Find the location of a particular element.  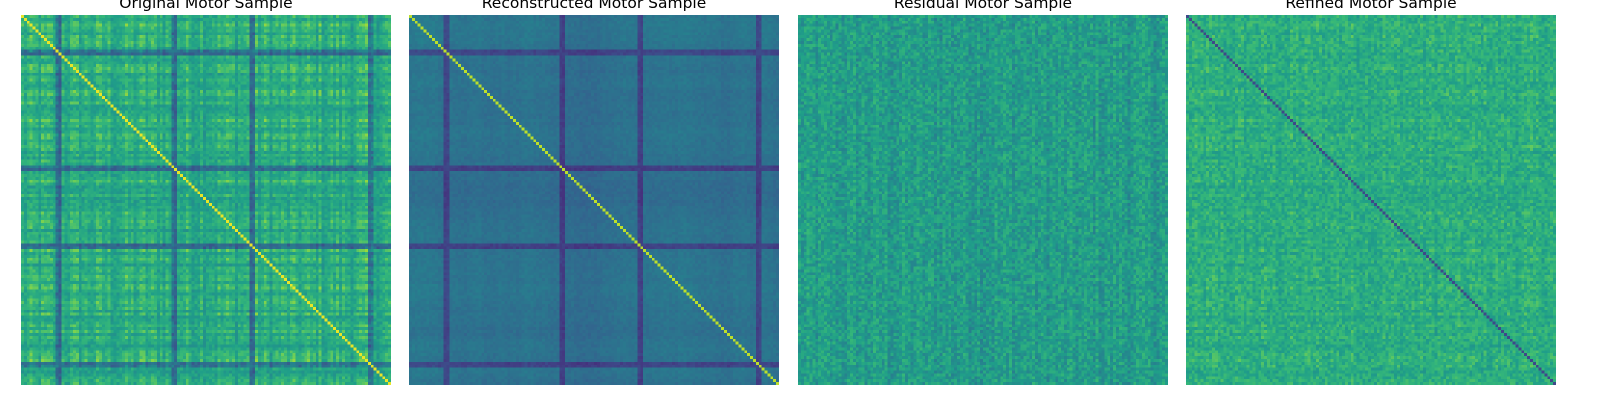

chart-title: Residual Motor Sample is located at coordinates (983, 6).